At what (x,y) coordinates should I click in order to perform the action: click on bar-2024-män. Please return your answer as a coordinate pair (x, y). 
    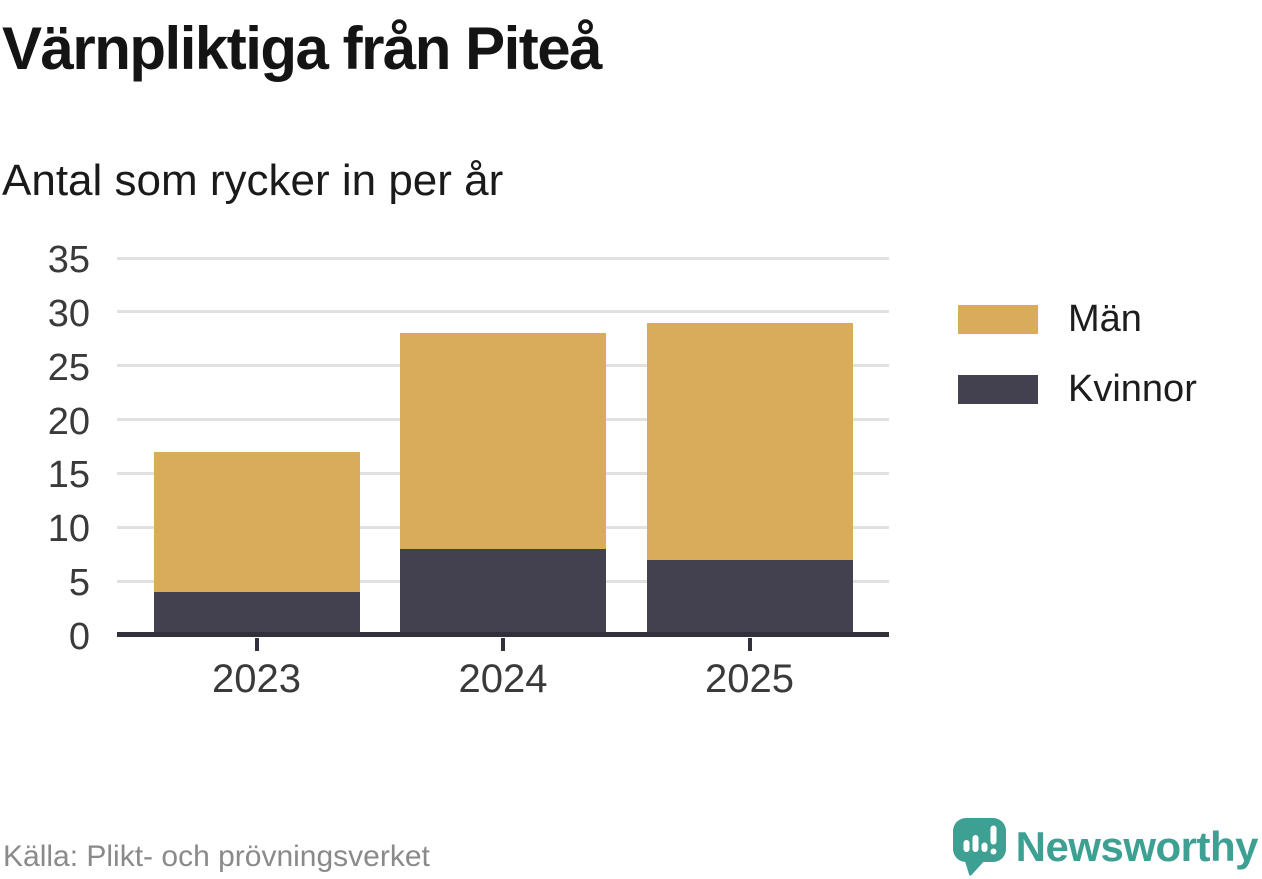
    Looking at the image, I should click on (503, 441).